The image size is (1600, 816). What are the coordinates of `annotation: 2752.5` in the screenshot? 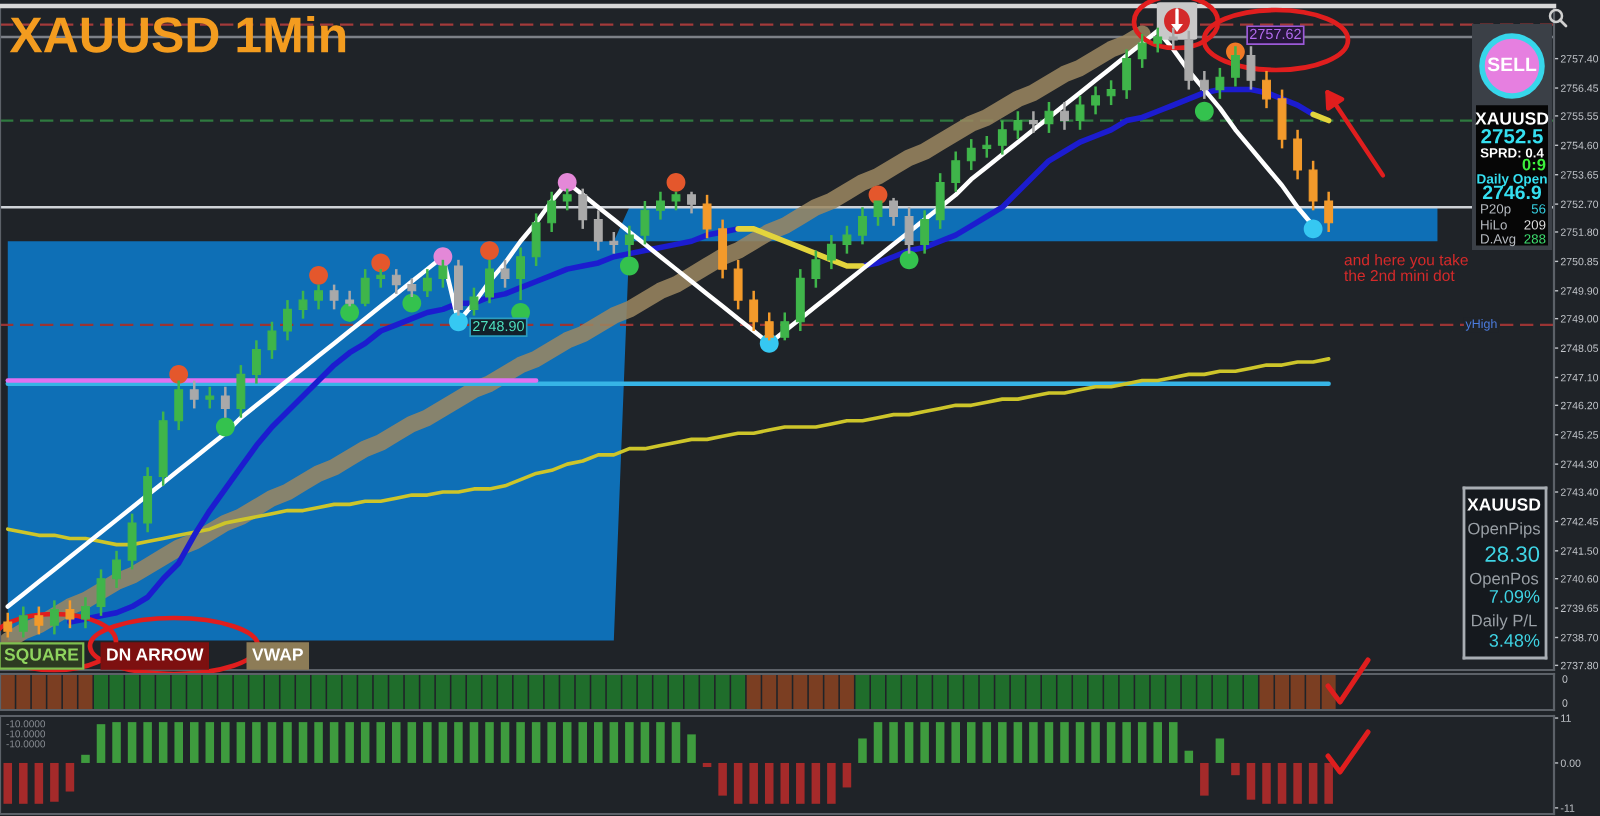 It's located at (1512, 136).